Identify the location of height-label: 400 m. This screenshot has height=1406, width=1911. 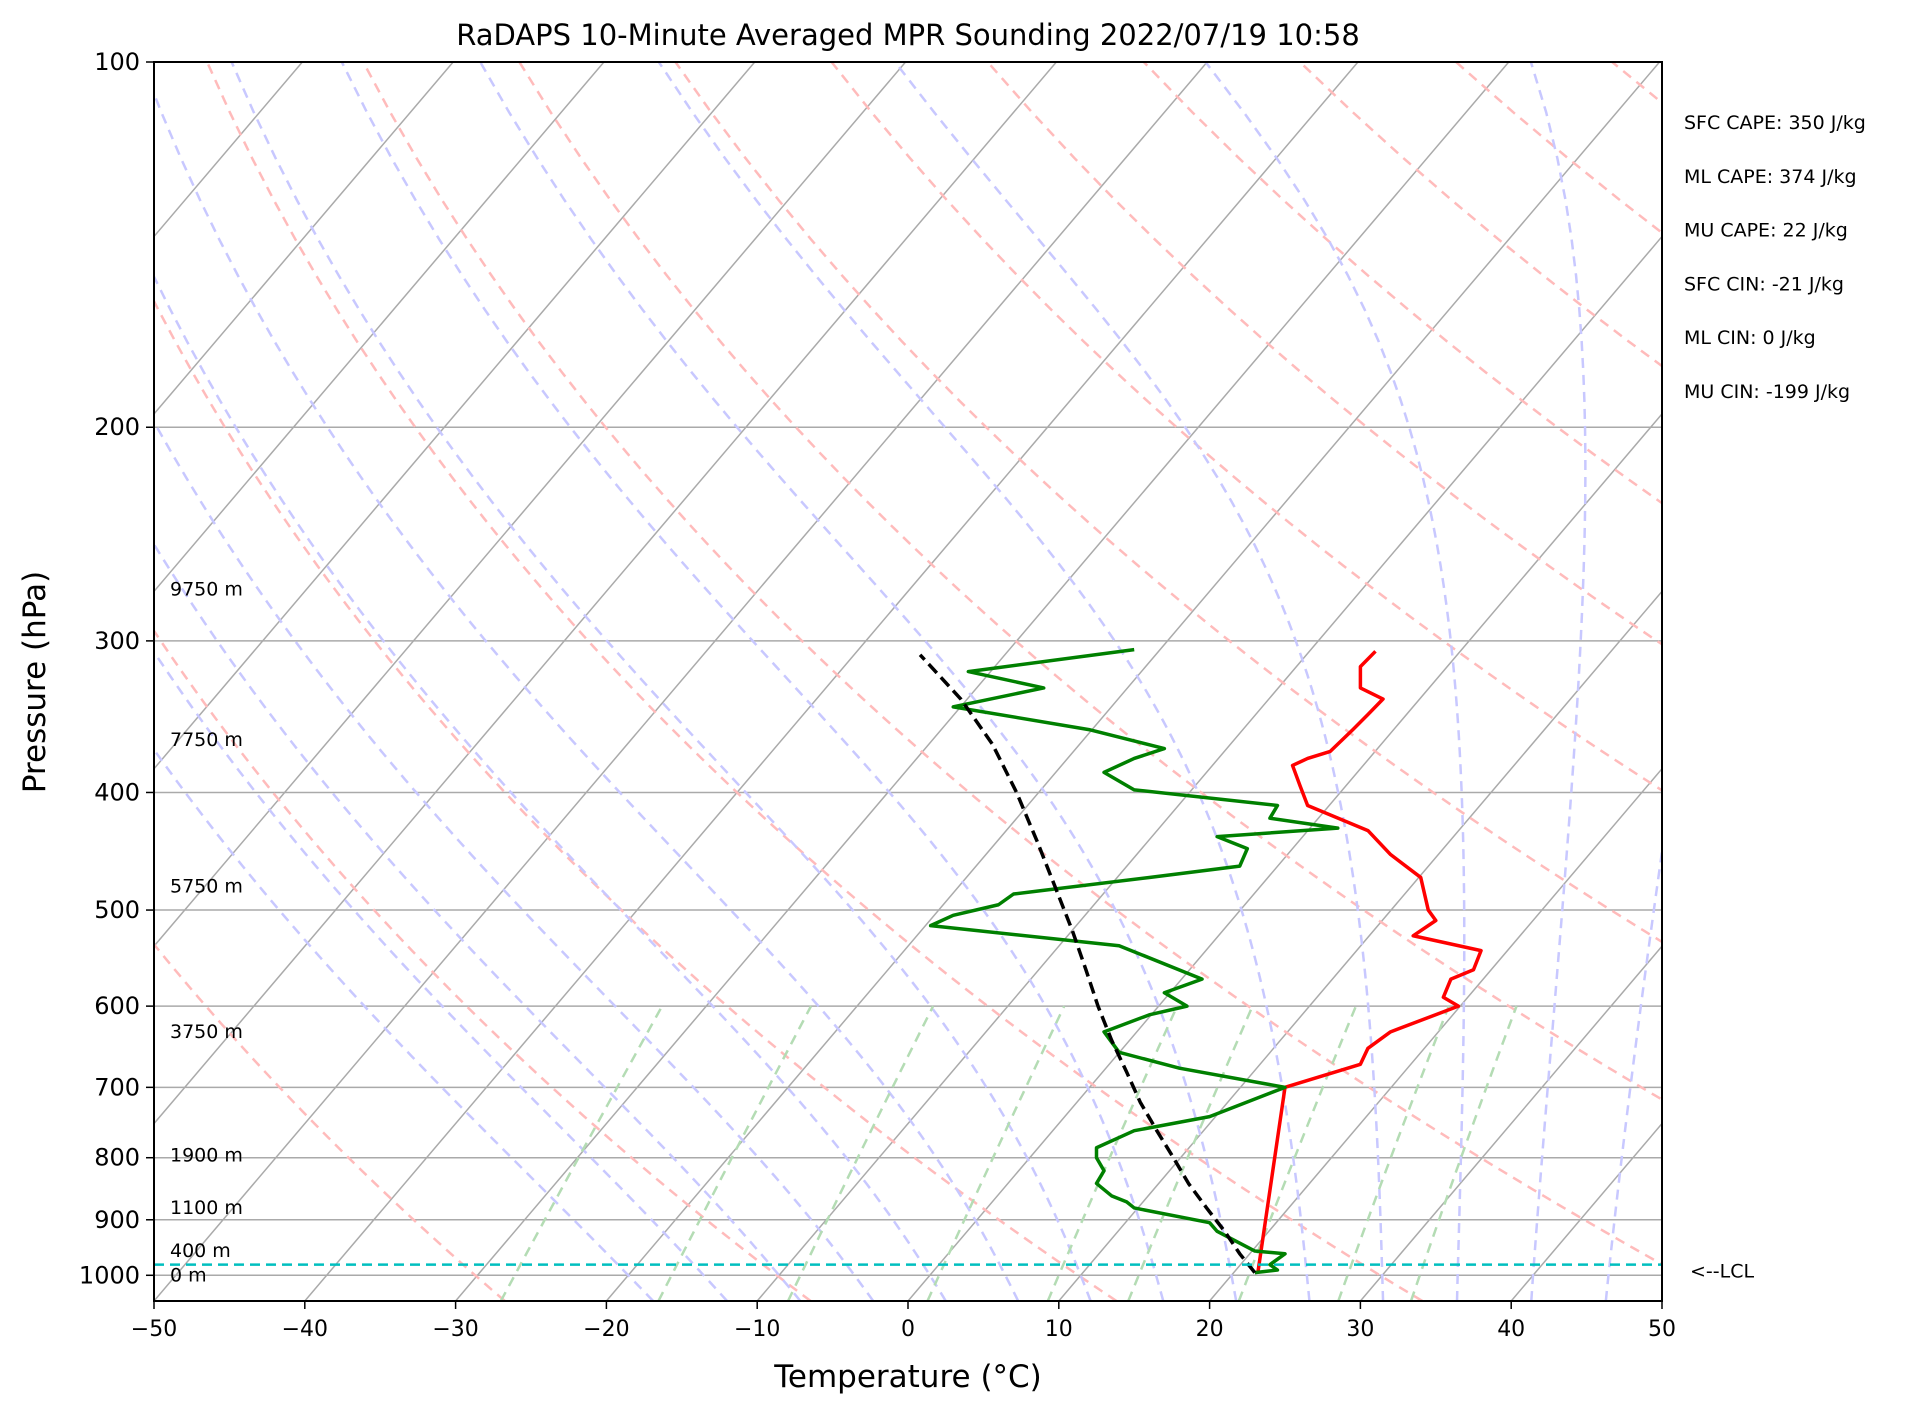
(200, 1251).